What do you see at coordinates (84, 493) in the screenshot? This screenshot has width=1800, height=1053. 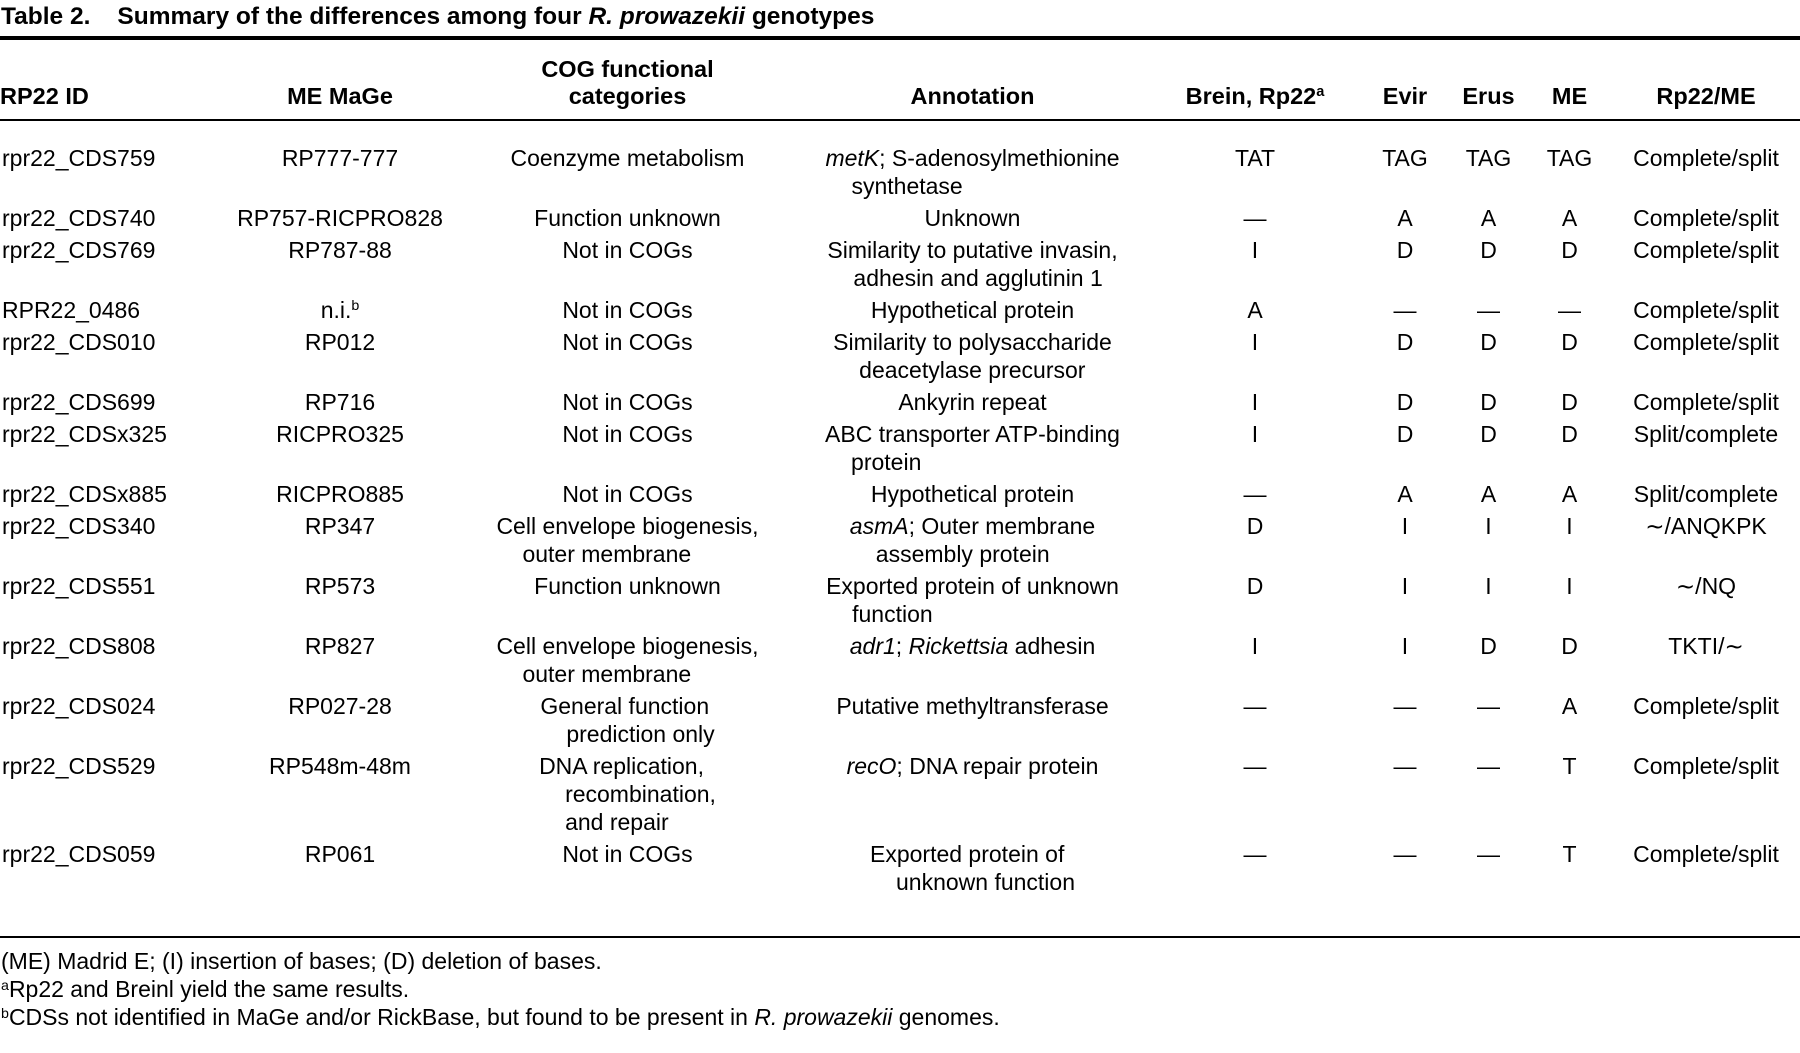 I see `cell-id: rpr22_CDSx885` at bounding box center [84, 493].